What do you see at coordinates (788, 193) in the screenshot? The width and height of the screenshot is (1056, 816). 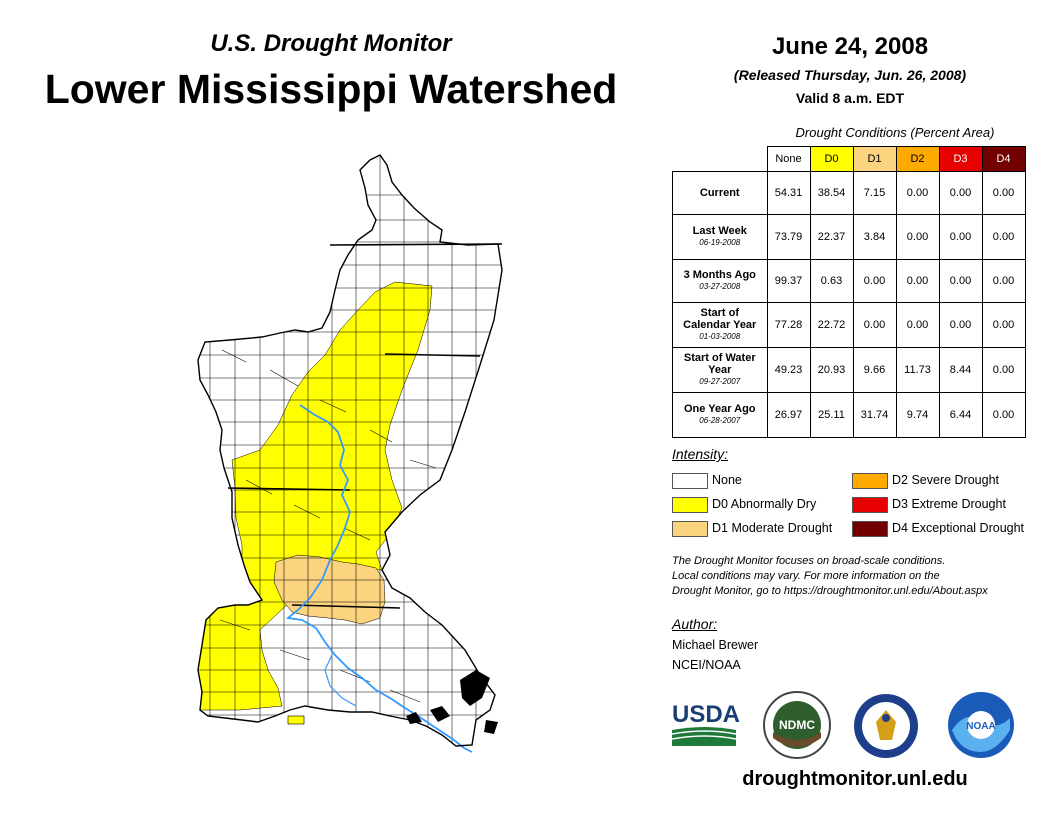 I see `table-cell: 54.31` at bounding box center [788, 193].